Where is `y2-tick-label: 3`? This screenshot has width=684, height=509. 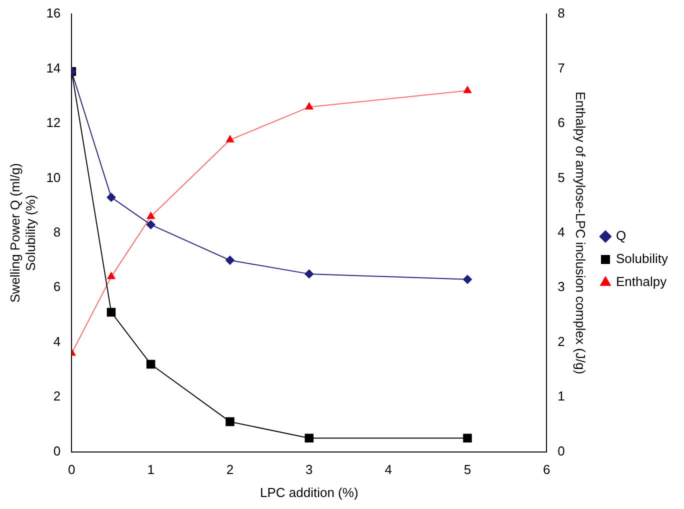
y2-tick-label: 3 is located at coordinates (561, 286).